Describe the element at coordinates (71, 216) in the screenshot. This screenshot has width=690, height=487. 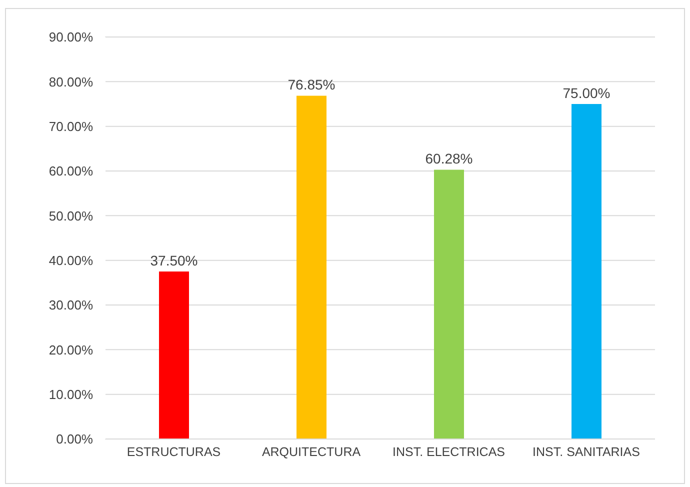
I see `y-tick-label: 50.00%` at that location.